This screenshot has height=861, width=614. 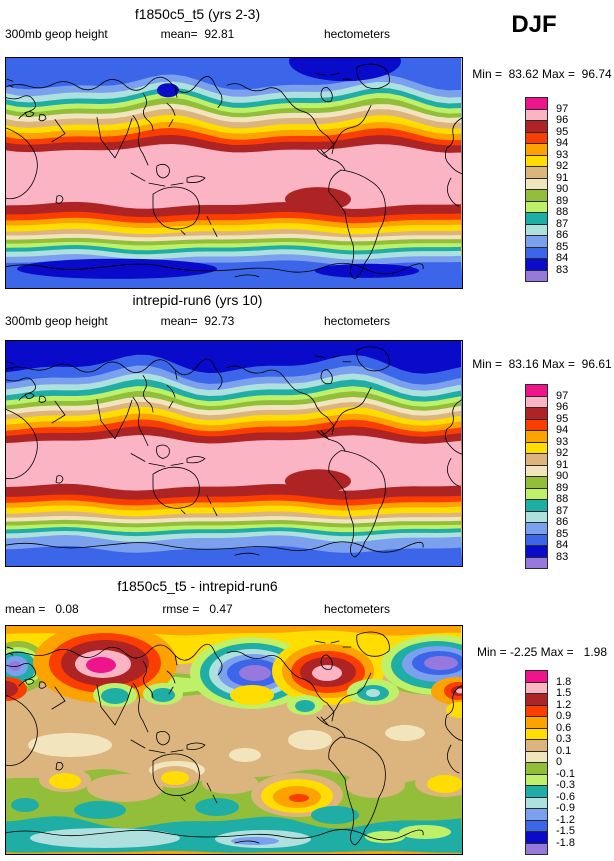 What do you see at coordinates (42, 609) in the screenshot?
I see `panel-3-mean-label: mean = 0.08` at bounding box center [42, 609].